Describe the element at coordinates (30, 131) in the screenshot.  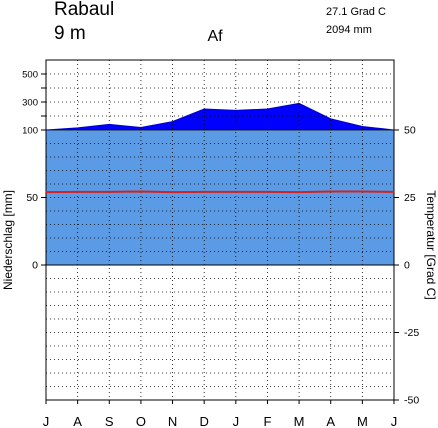
I see `left-tick-label: 100` at that location.